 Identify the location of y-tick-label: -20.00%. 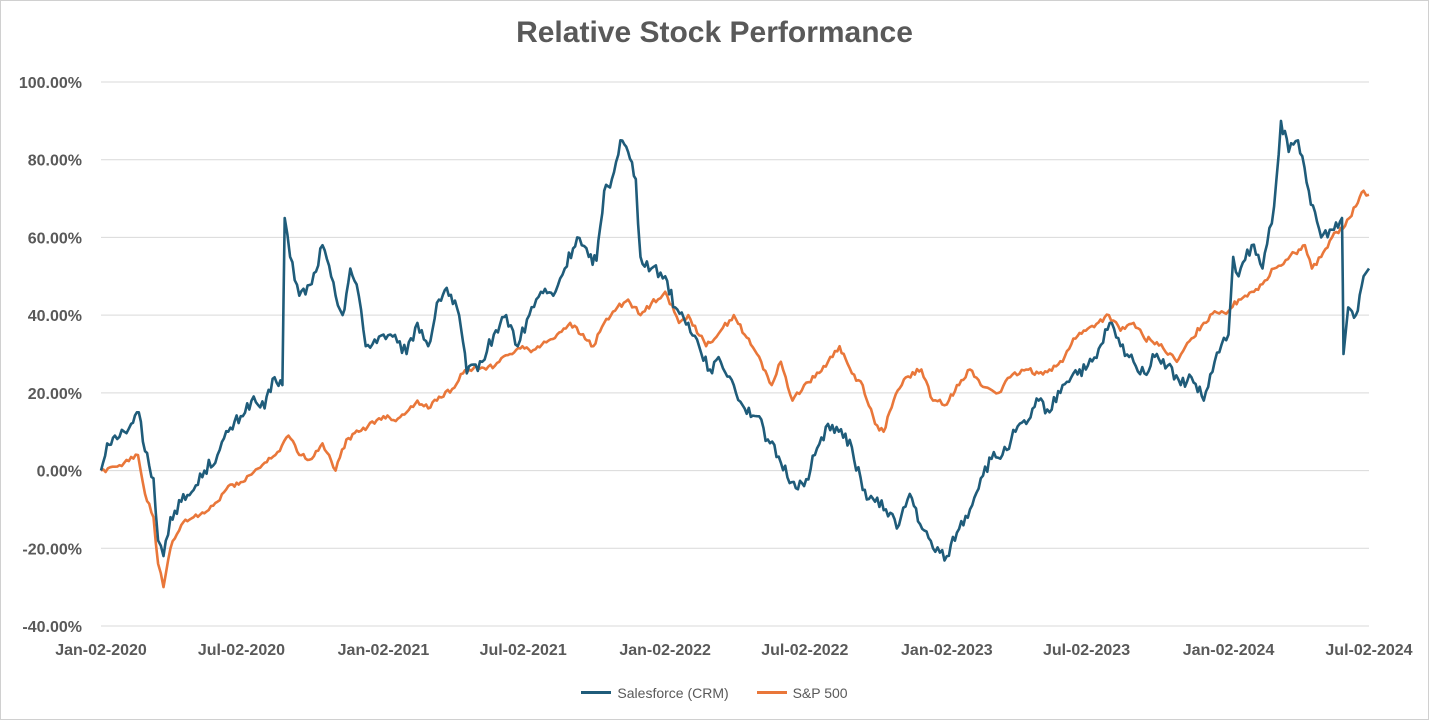
(52, 549).